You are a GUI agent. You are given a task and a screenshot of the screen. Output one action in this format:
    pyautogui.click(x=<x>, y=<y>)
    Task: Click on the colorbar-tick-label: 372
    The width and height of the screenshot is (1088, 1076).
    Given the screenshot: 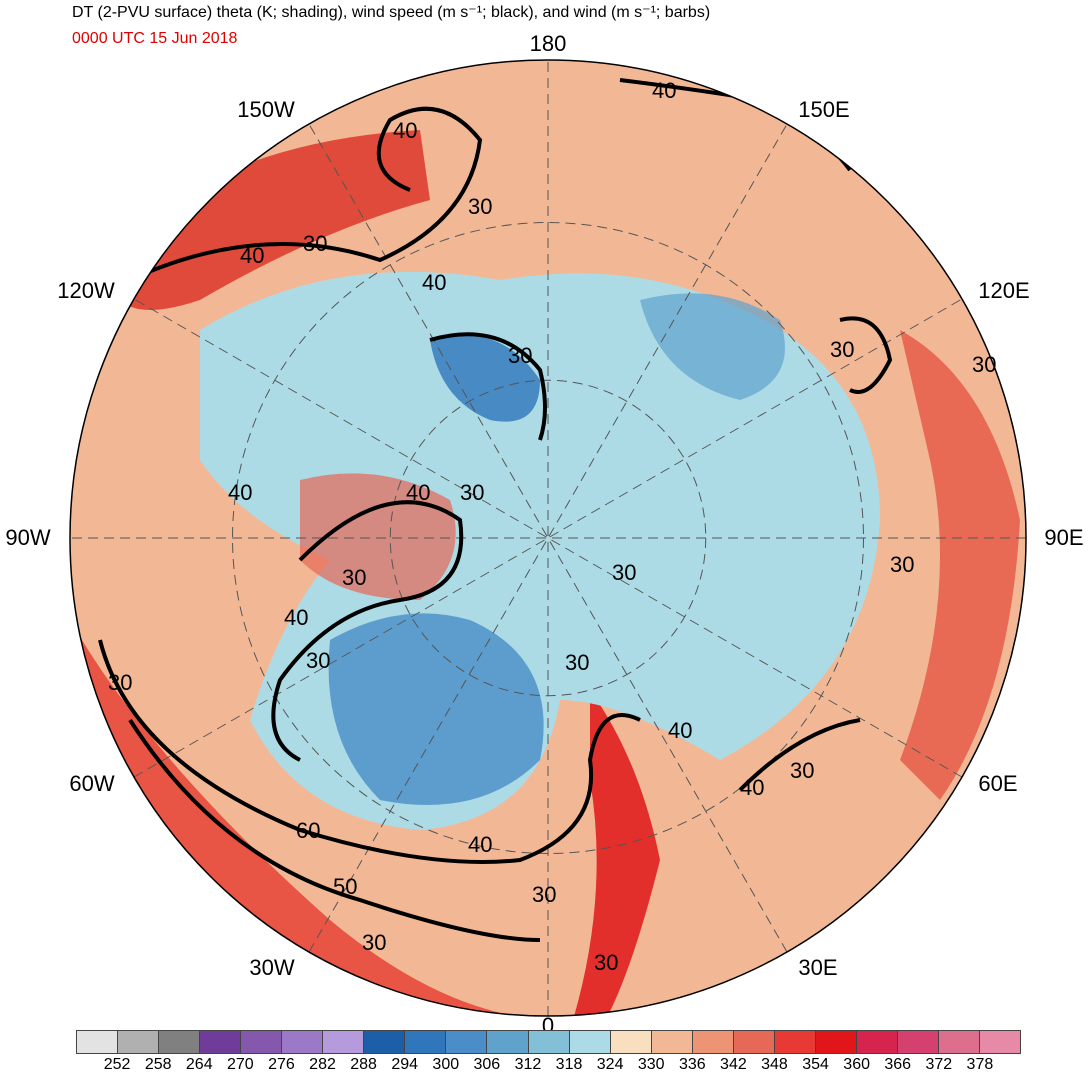 What is the action you would take?
    pyautogui.click(x=939, y=1064)
    